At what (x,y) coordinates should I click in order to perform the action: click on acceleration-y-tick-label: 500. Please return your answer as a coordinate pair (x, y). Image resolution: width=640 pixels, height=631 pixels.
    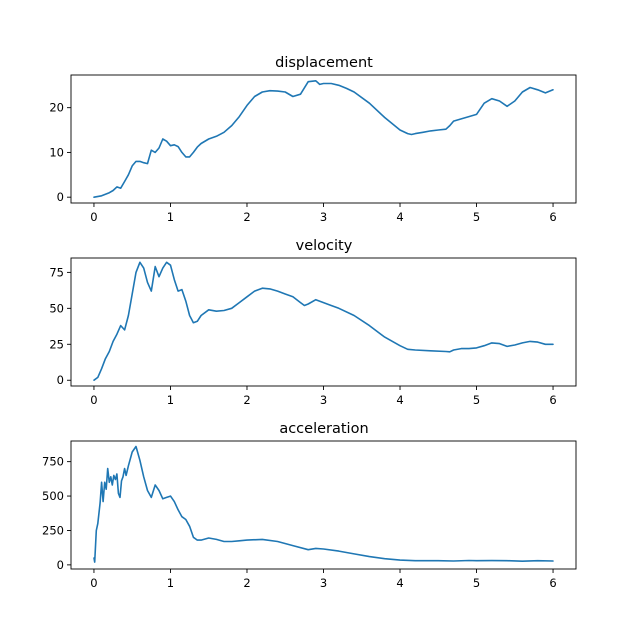
    Looking at the image, I should click on (53, 496).